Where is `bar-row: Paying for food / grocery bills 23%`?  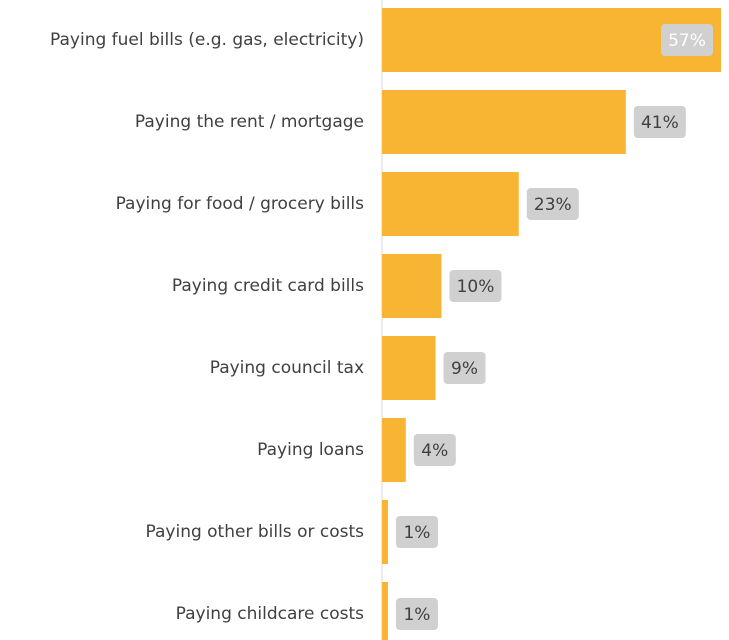
bar-row: Paying for food / grocery bills 23% is located at coordinates (347, 204).